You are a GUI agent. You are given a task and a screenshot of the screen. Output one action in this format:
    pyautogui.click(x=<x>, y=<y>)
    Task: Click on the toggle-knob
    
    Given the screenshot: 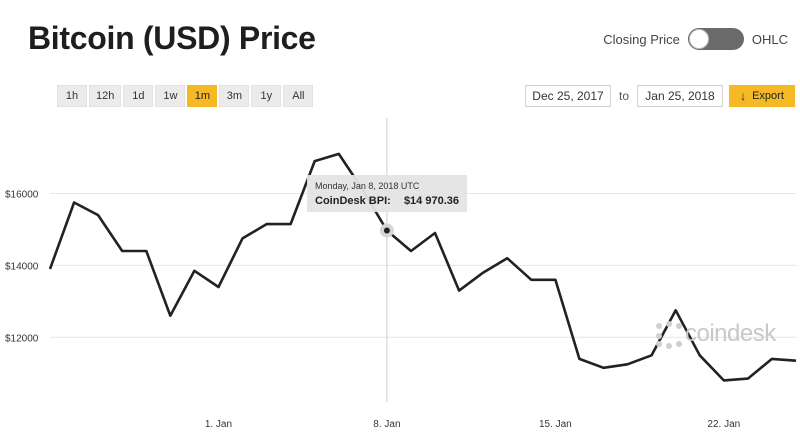 What is the action you would take?
    pyautogui.click(x=698, y=39)
    